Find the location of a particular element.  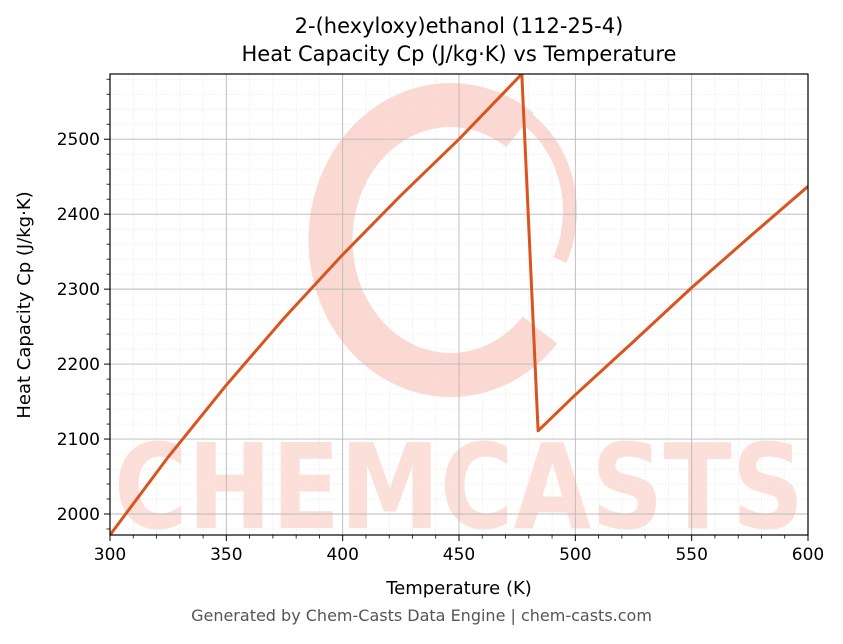

x-tick-label: 600 is located at coordinates (808, 555).